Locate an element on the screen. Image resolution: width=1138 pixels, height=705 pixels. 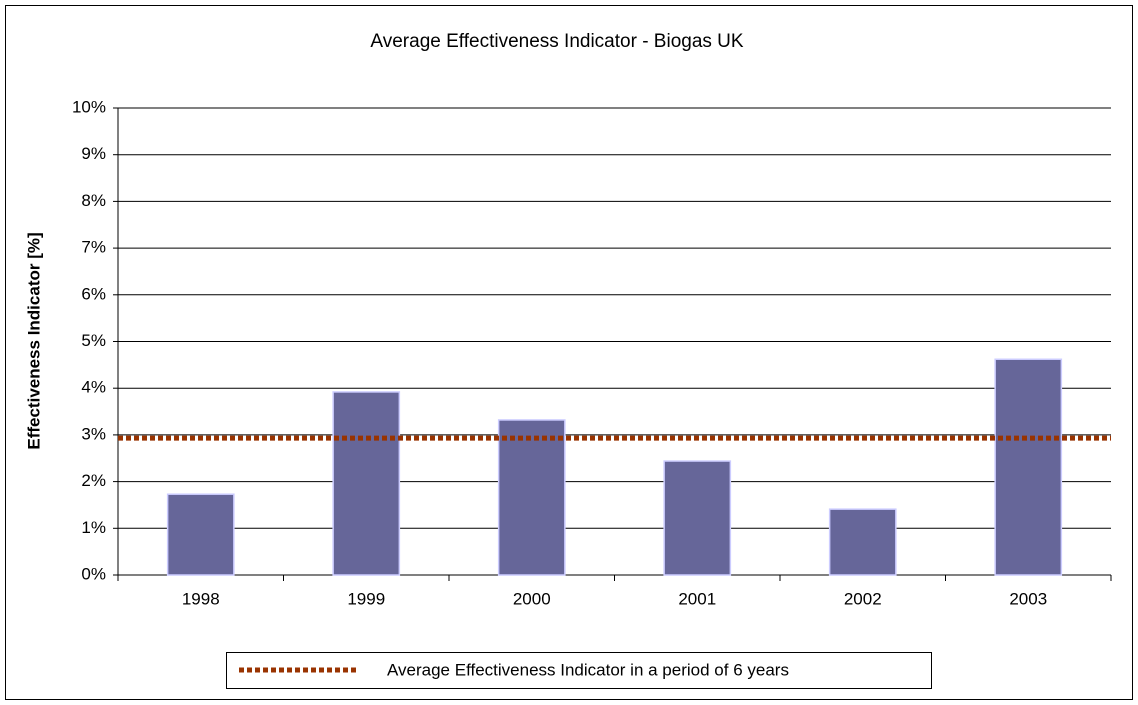
y-tick-label: 2% is located at coordinates (93, 480).